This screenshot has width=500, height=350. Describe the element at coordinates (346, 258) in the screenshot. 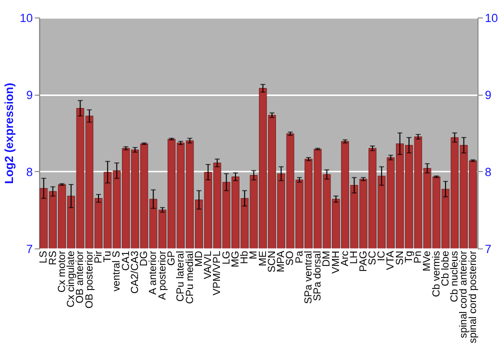

I see `x-tick-label: Arc` at that location.